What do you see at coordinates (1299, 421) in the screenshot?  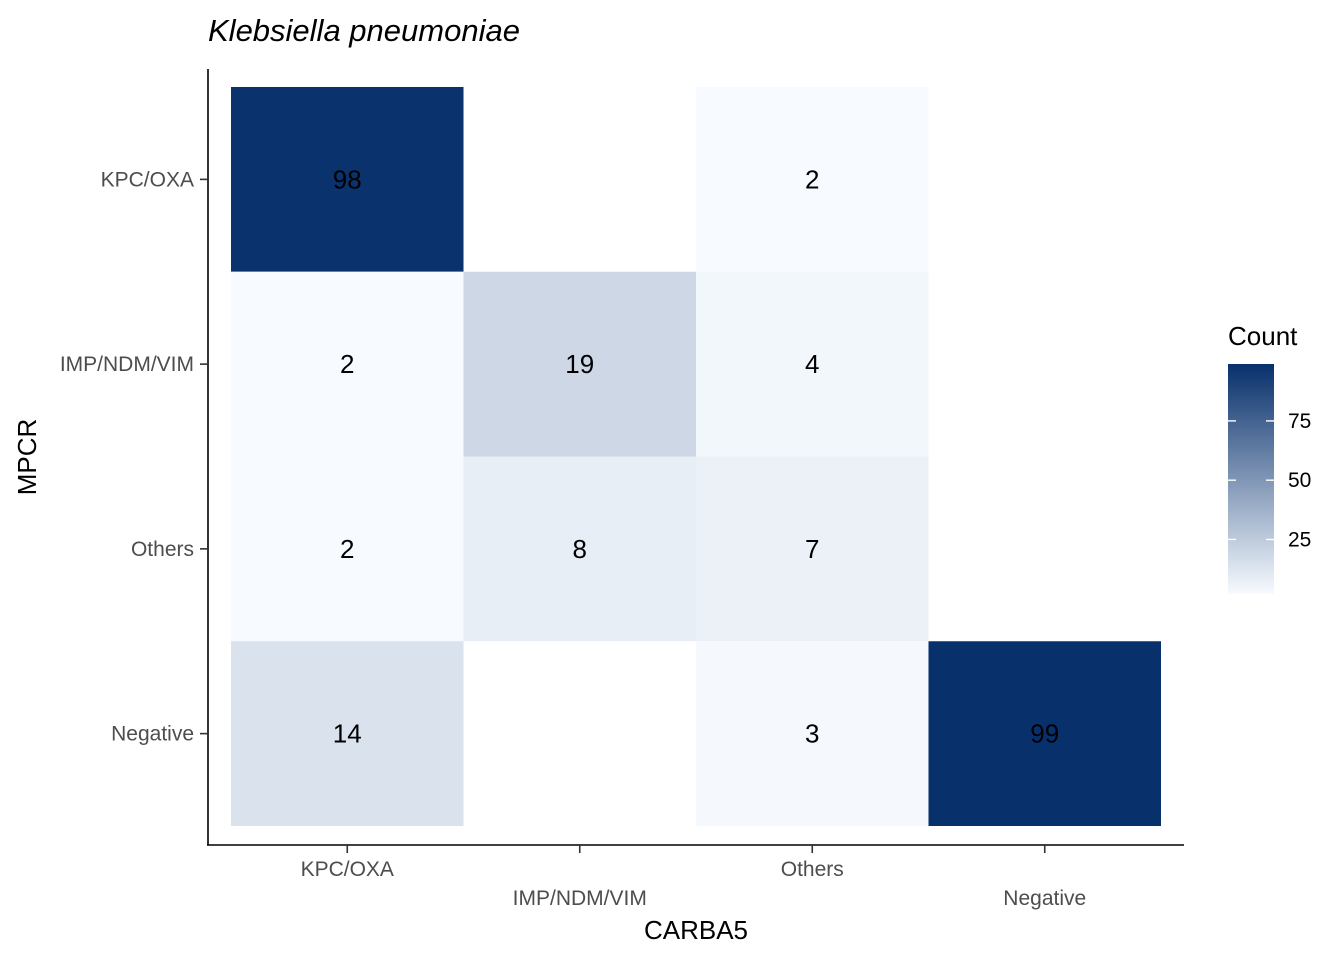 I see `legend-tick-label-75: 75` at bounding box center [1299, 421].